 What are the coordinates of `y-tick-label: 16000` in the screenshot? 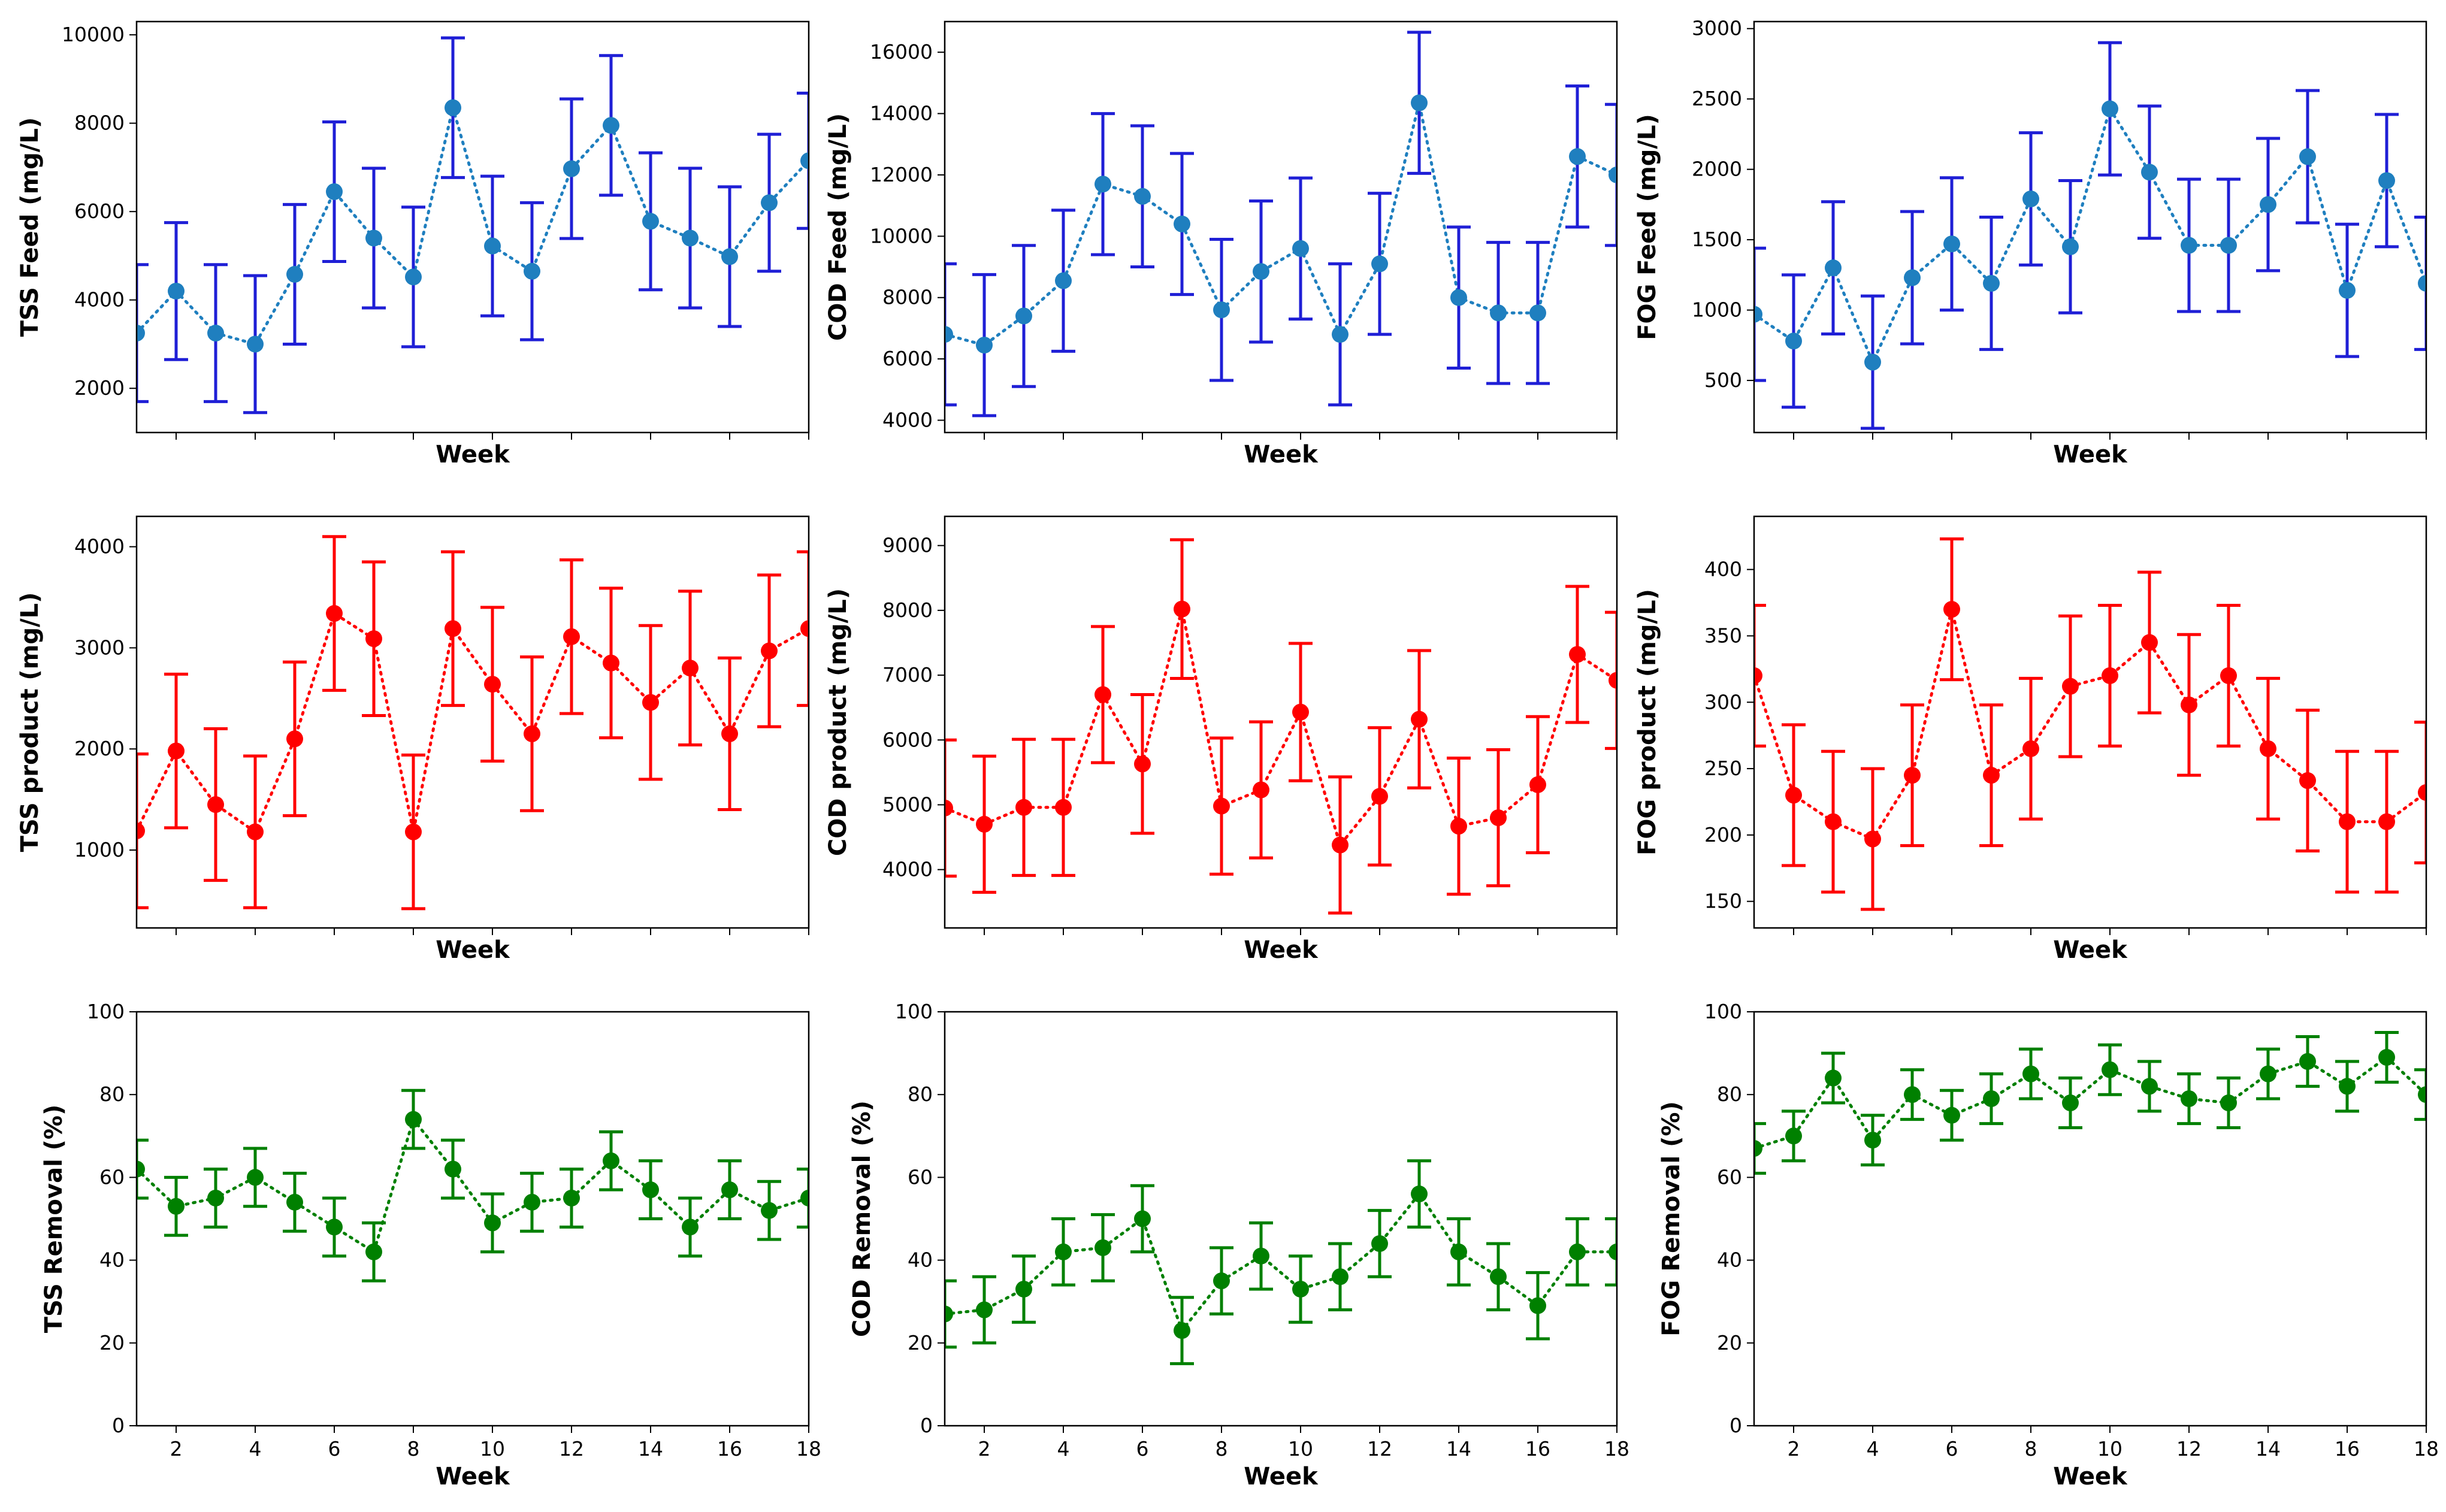 It's located at (901, 51).